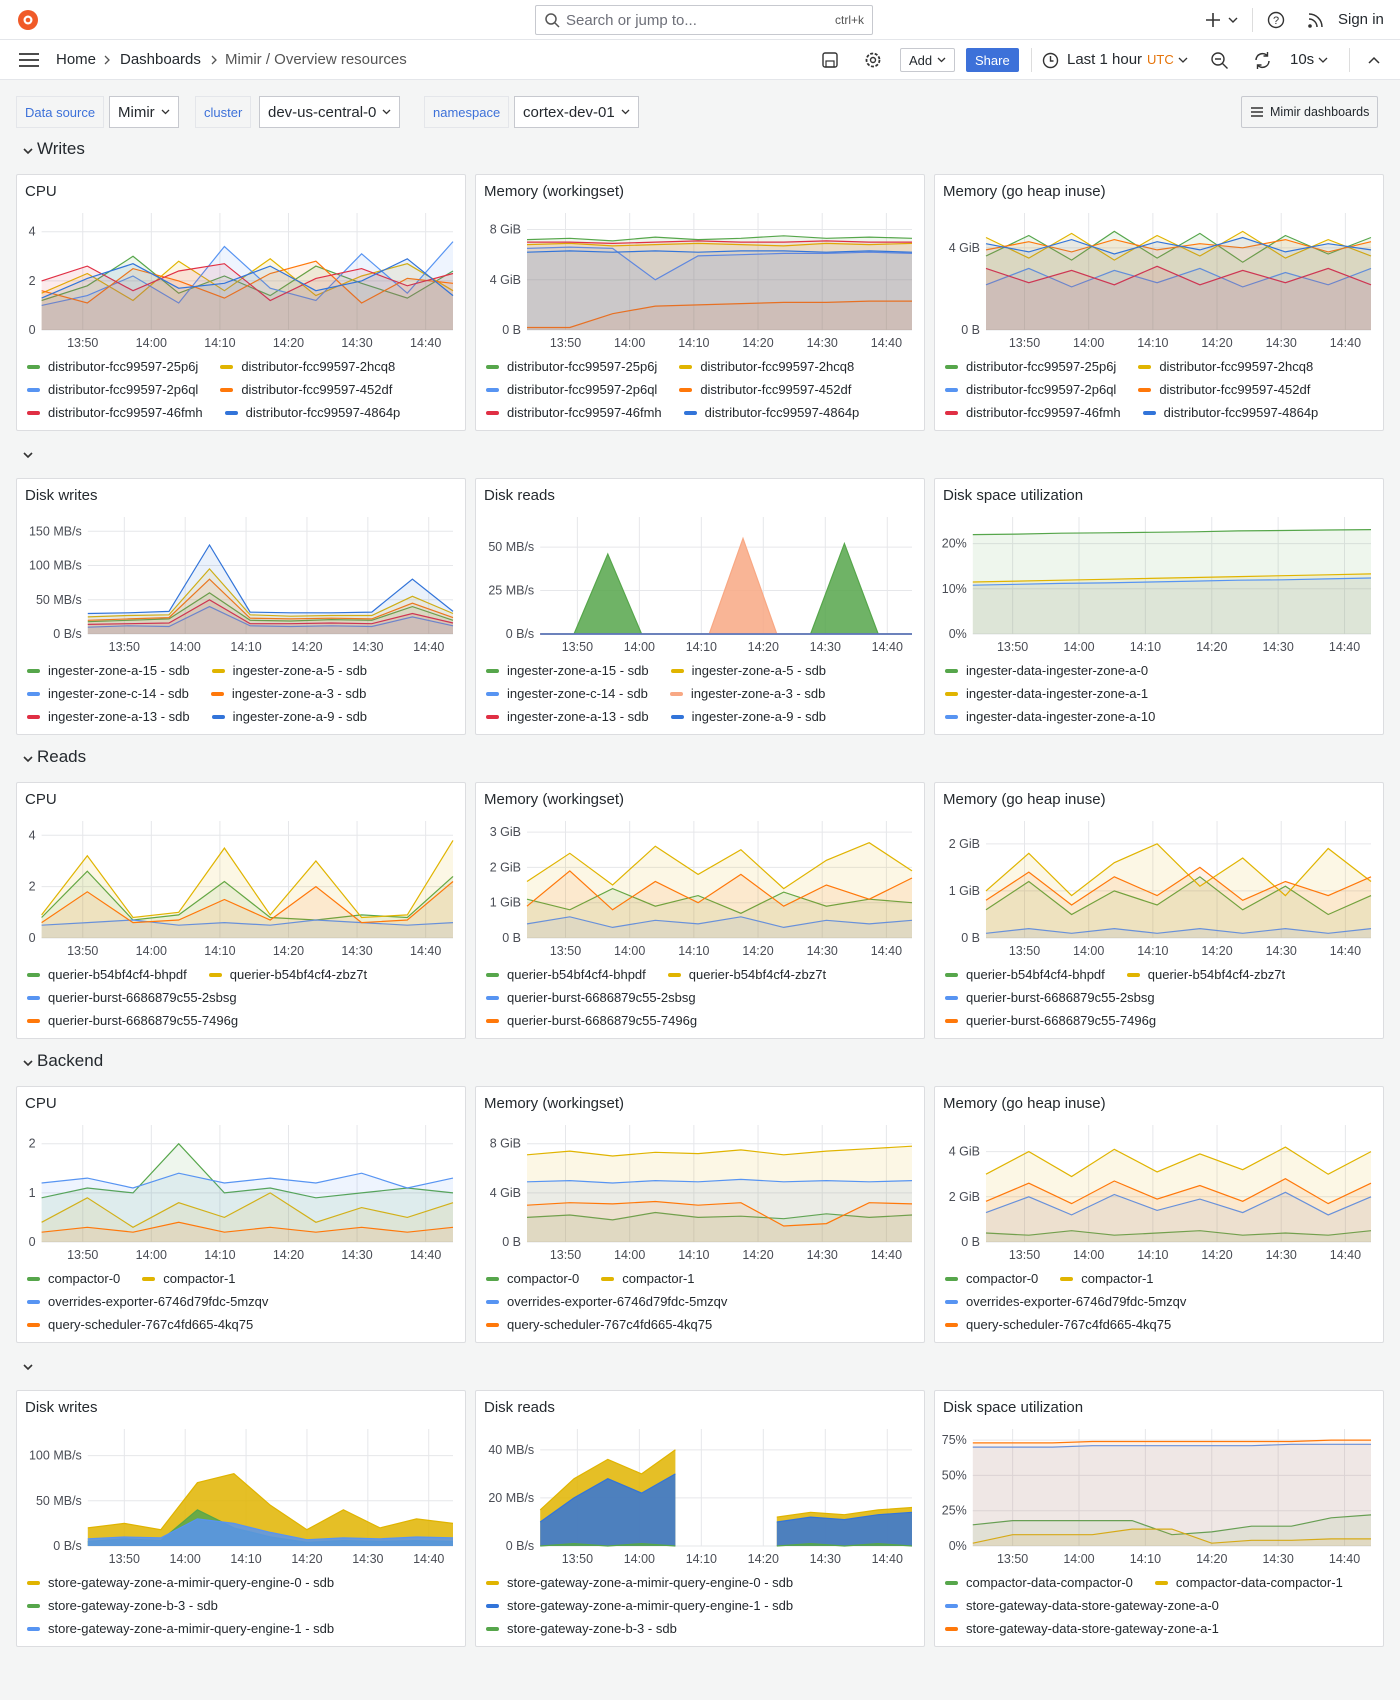 The height and width of the screenshot is (1700, 1400). What do you see at coordinates (576, 112) in the screenshot?
I see `variable-select: cortex-dev-01` at bounding box center [576, 112].